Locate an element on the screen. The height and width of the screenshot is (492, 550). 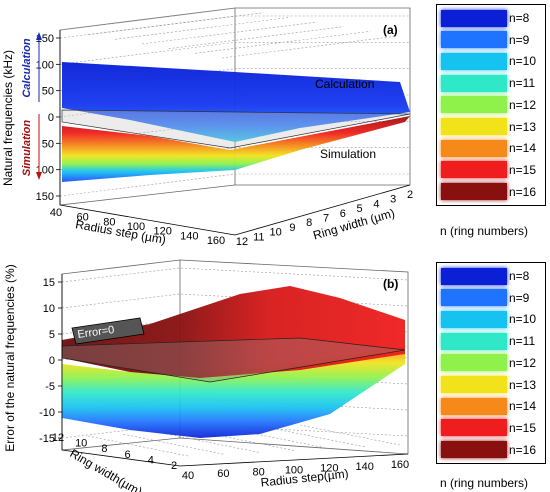
legend-a-entry: n=15 is located at coordinates (488, 170).